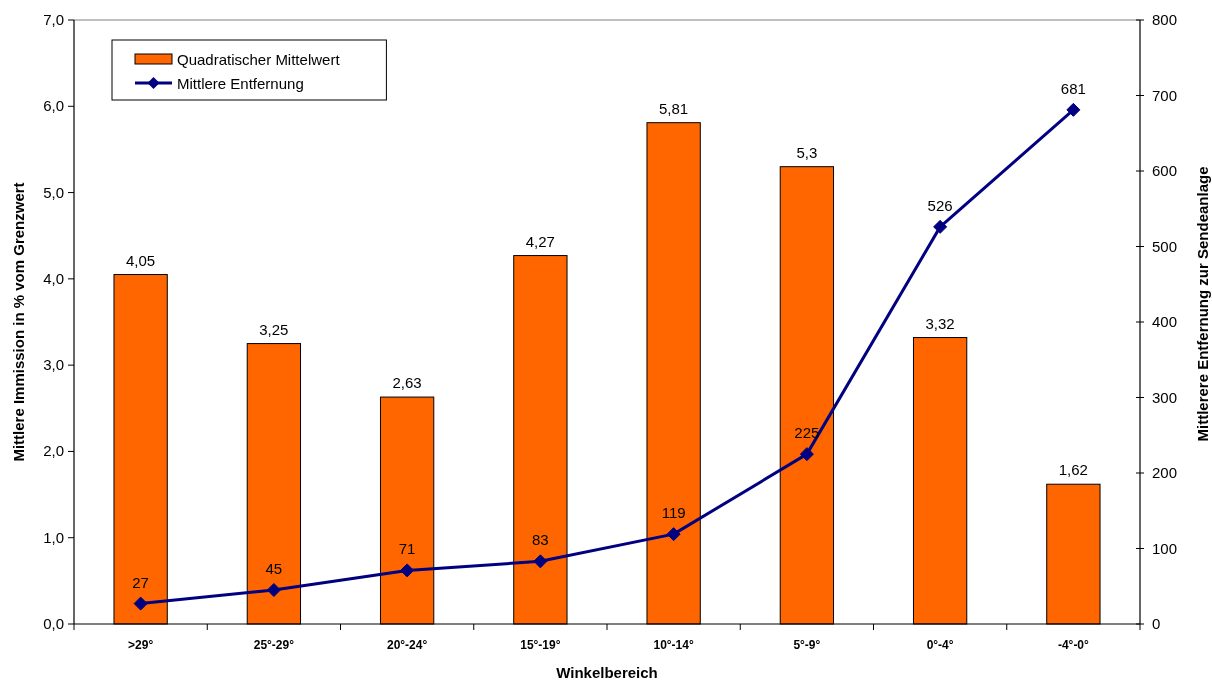 This screenshot has width=1212, height=682. What do you see at coordinates (53, 451) in the screenshot?
I see `y-tick-label: 2,0` at bounding box center [53, 451].